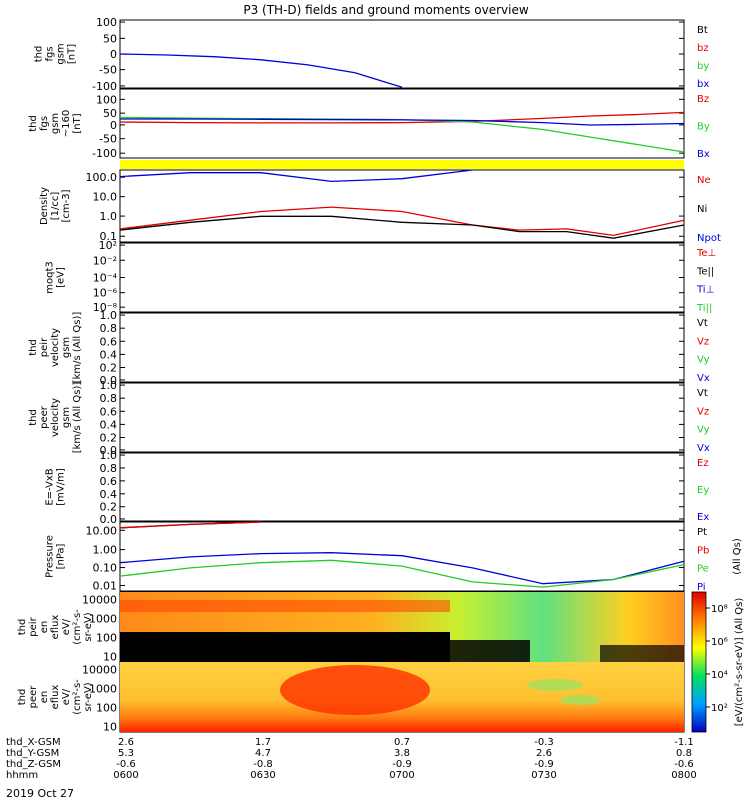  I want to click on legend-Npot: Npot, so click(709, 238).